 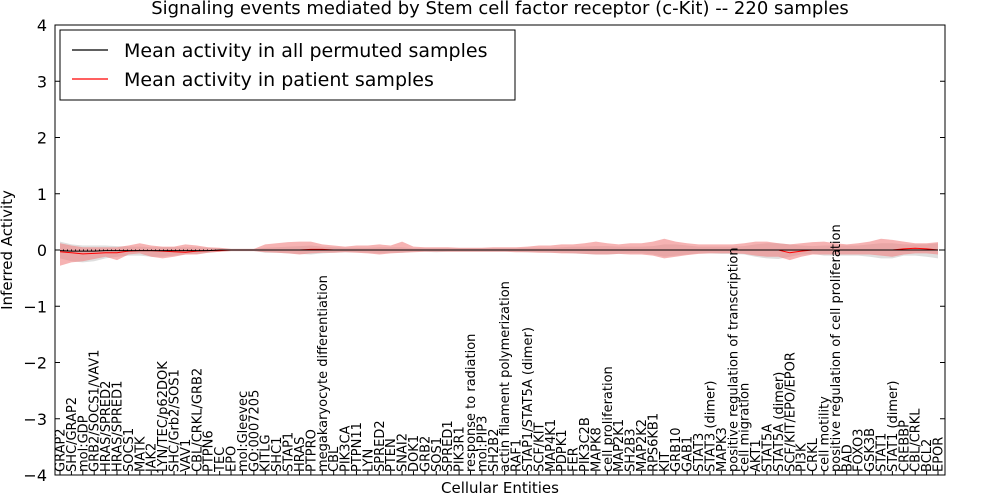 I want to click on x-tick-label: CBL/CRKL/GRB2, so click(x=197, y=420).